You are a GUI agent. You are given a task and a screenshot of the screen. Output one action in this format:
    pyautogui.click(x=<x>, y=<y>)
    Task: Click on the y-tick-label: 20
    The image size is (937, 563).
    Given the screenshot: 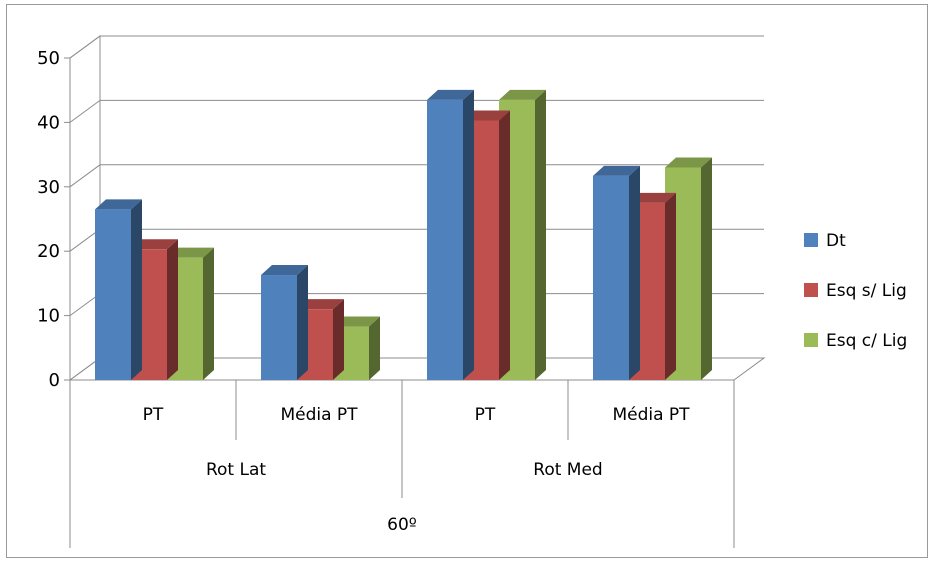 What is the action you would take?
    pyautogui.click(x=48, y=251)
    